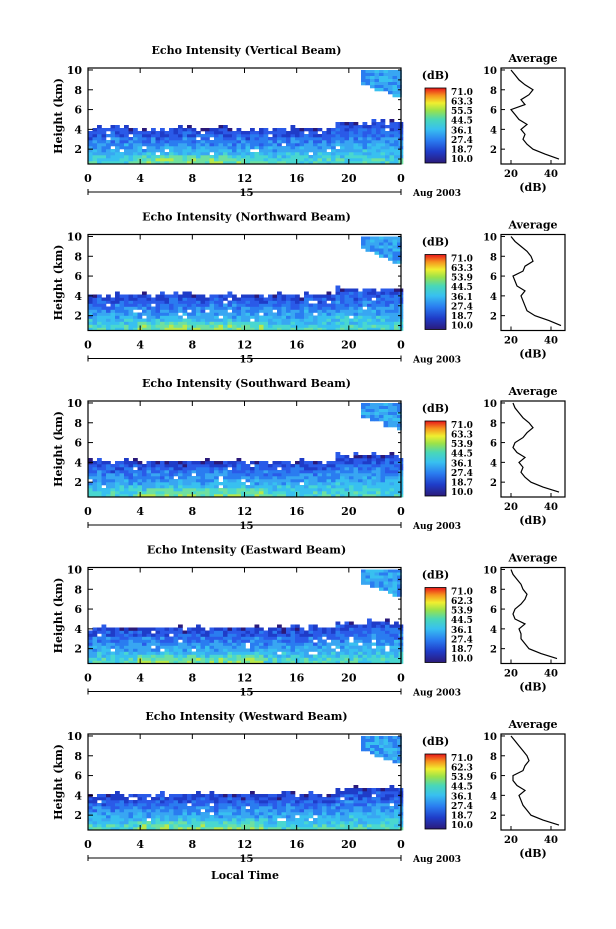 Image resolution: width=616 pixels, height=929 pixels. Describe the element at coordinates (532, 354) in the screenshot. I see `profile-x-label: (dB)` at that location.